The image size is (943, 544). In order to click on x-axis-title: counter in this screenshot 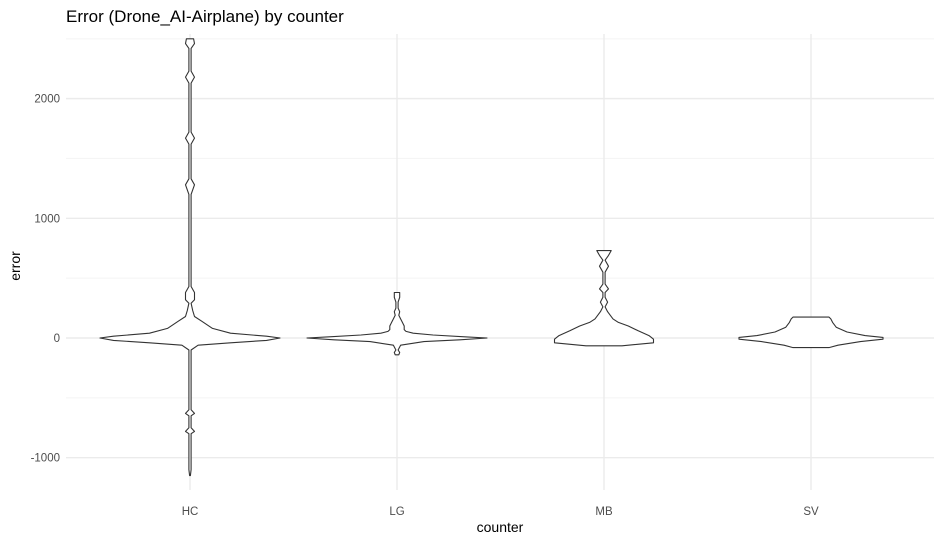, I will do `click(500, 527)`.